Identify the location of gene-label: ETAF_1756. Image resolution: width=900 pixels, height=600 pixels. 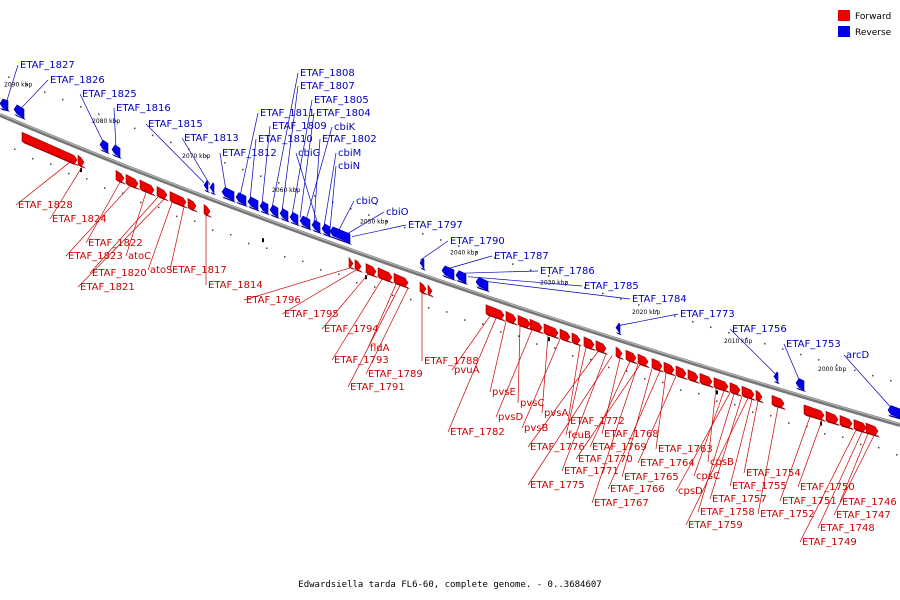
(759, 329).